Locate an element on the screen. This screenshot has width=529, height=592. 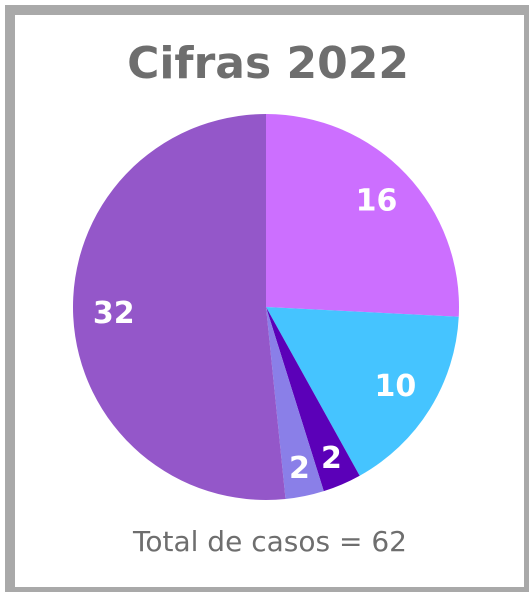
data-label: 16 is located at coordinates (377, 200).